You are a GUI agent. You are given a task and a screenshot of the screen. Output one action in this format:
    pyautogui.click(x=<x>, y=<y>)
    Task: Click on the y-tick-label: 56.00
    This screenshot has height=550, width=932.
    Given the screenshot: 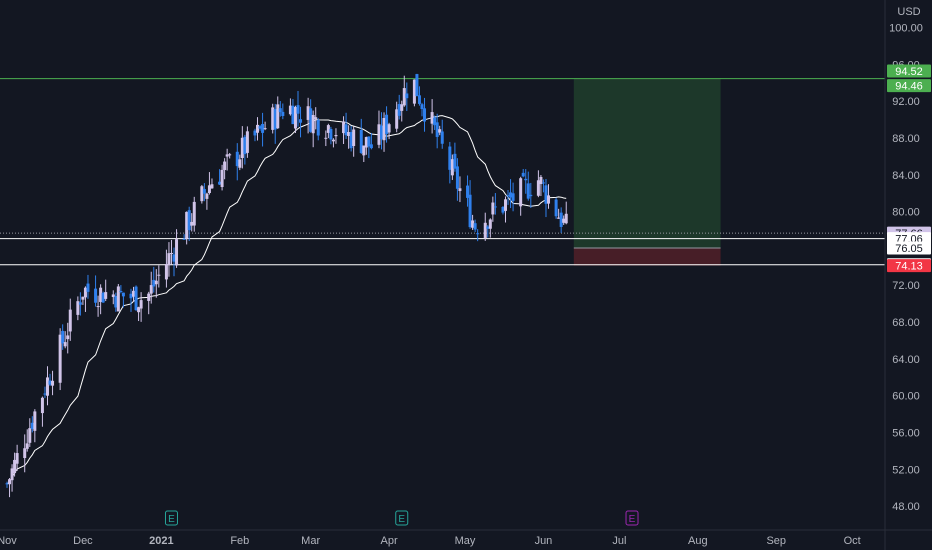 What is the action you would take?
    pyautogui.click(x=906, y=433)
    